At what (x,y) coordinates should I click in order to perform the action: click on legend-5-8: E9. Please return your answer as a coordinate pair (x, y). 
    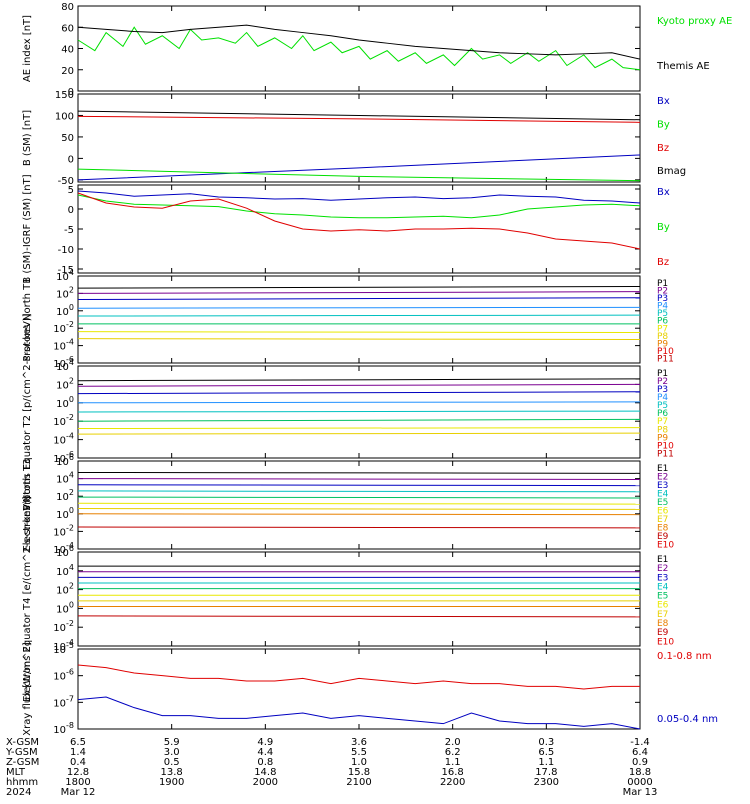
    Looking at the image, I should click on (663, 537).